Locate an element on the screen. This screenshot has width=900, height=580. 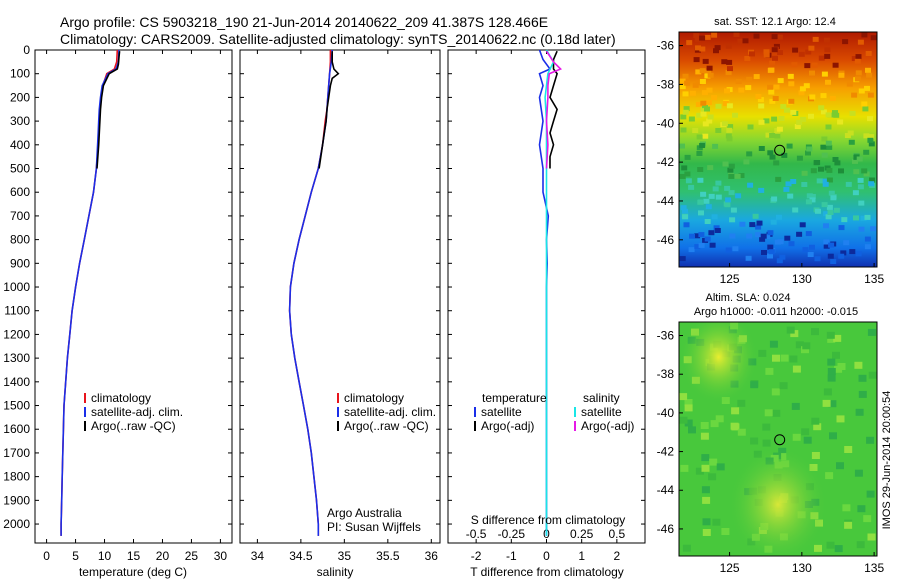
sst-map-lat-axis: -36 -38 -40 -42 -44 -46 is located at coordinates (670, 143).